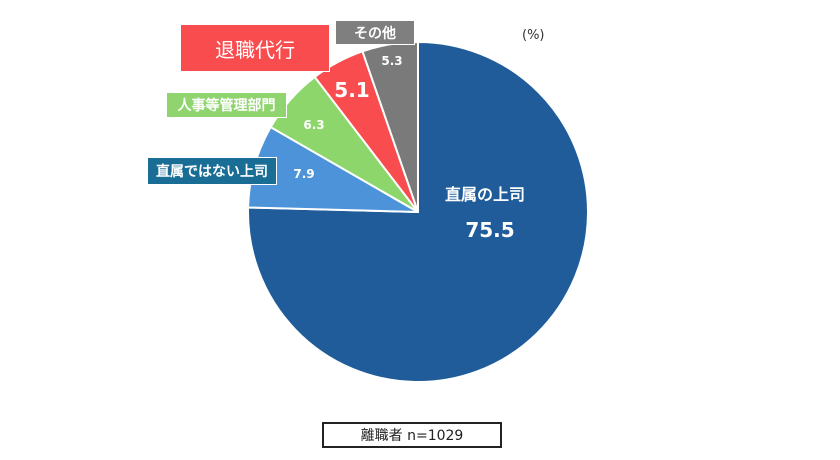  I want to click on label-other: その他, so click(375, 32).